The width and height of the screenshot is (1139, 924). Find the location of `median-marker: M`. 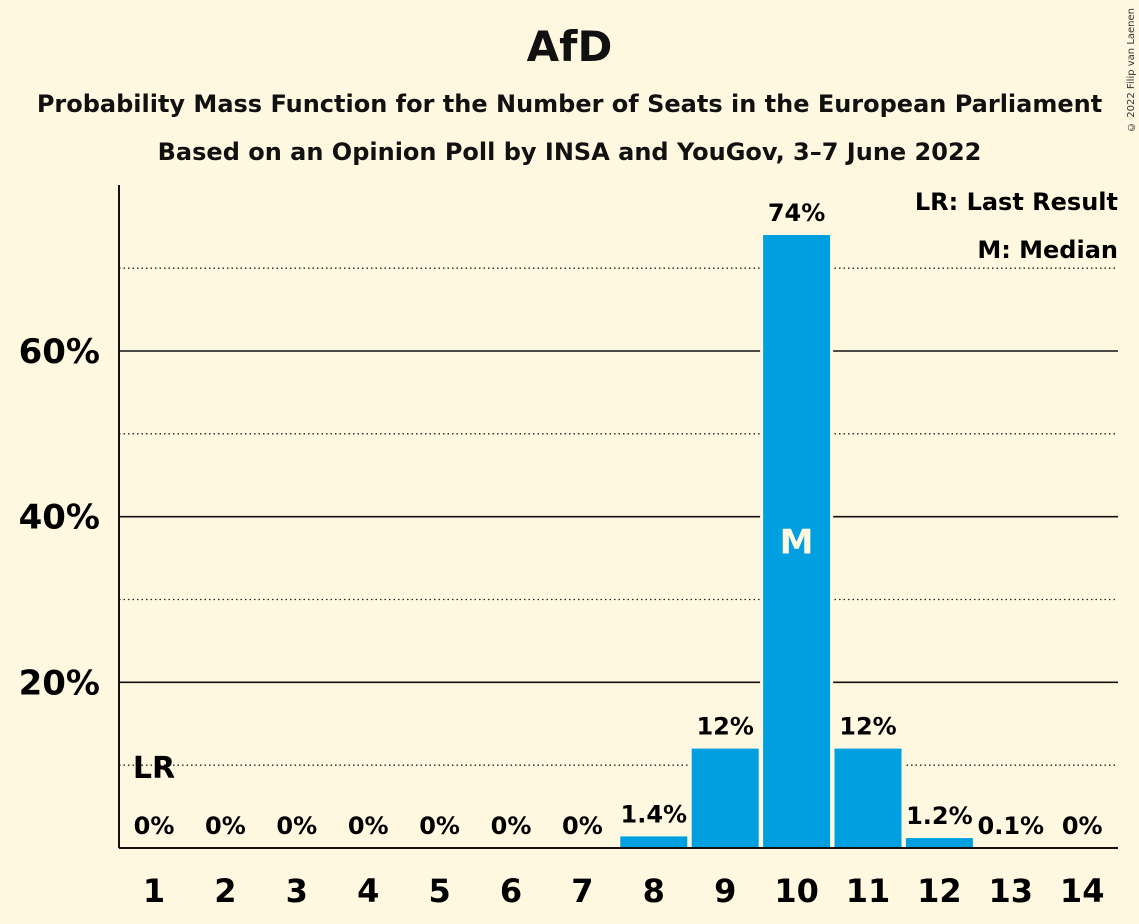

median-marker: M is located at coordinates (797, 543).